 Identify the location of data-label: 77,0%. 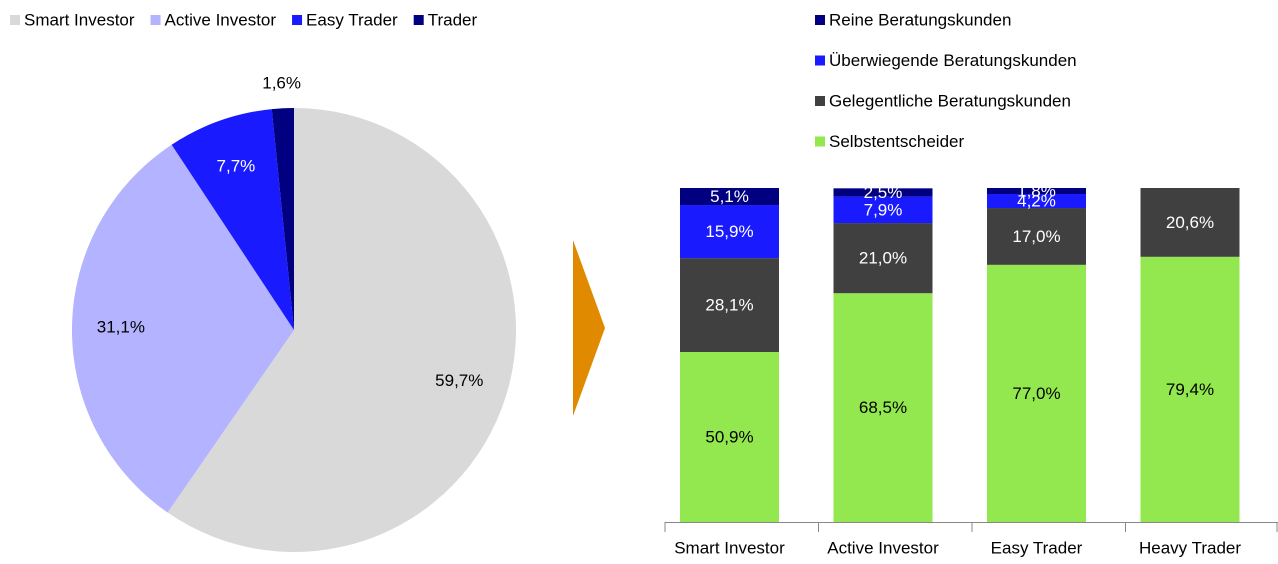
(1036, 393).